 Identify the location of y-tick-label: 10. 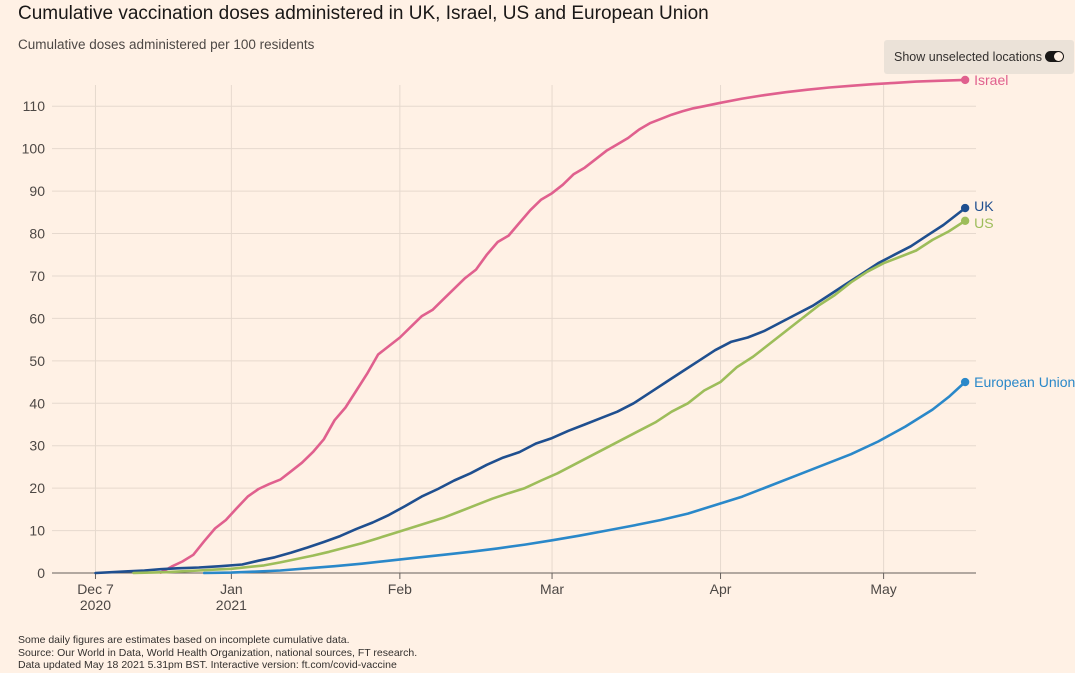
(37, 531).